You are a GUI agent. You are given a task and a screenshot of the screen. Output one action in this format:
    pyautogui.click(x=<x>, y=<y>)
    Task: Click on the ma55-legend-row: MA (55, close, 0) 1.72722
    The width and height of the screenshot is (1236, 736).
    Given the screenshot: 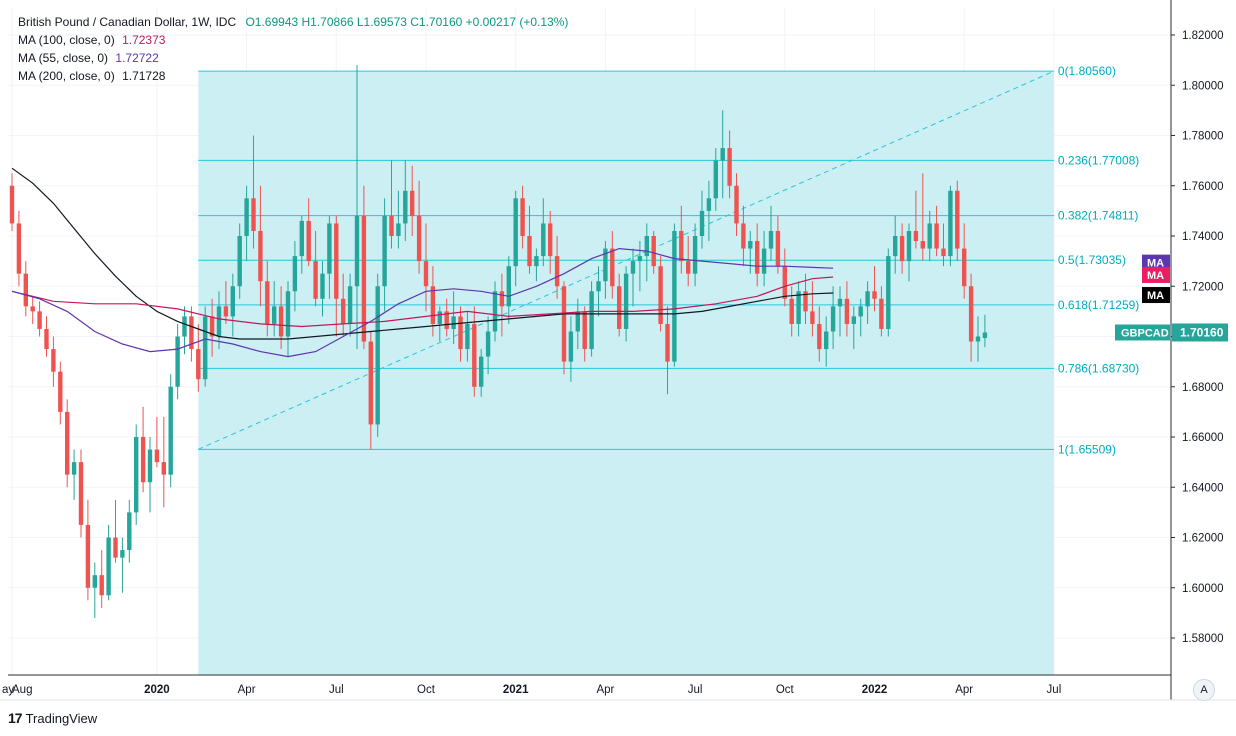 What is the action you would take?
    pyautogui.click(x=293, y=58)
    